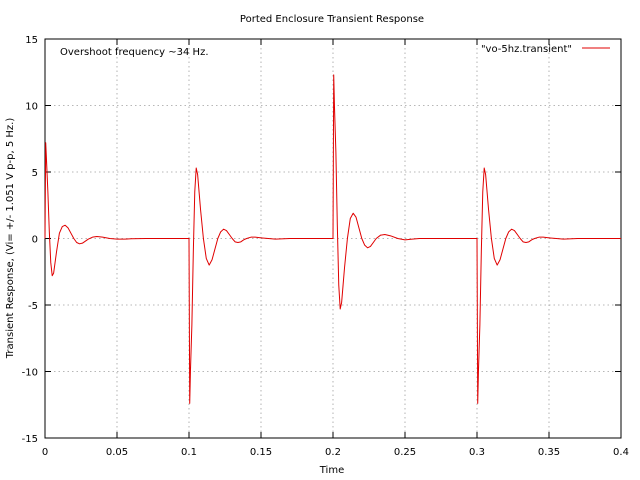 The image size is (640, 480). What do you see at coordinates (30, 373) in the screenshot?
I see `y-tick-label: -10` at bounding box center [30, 373].